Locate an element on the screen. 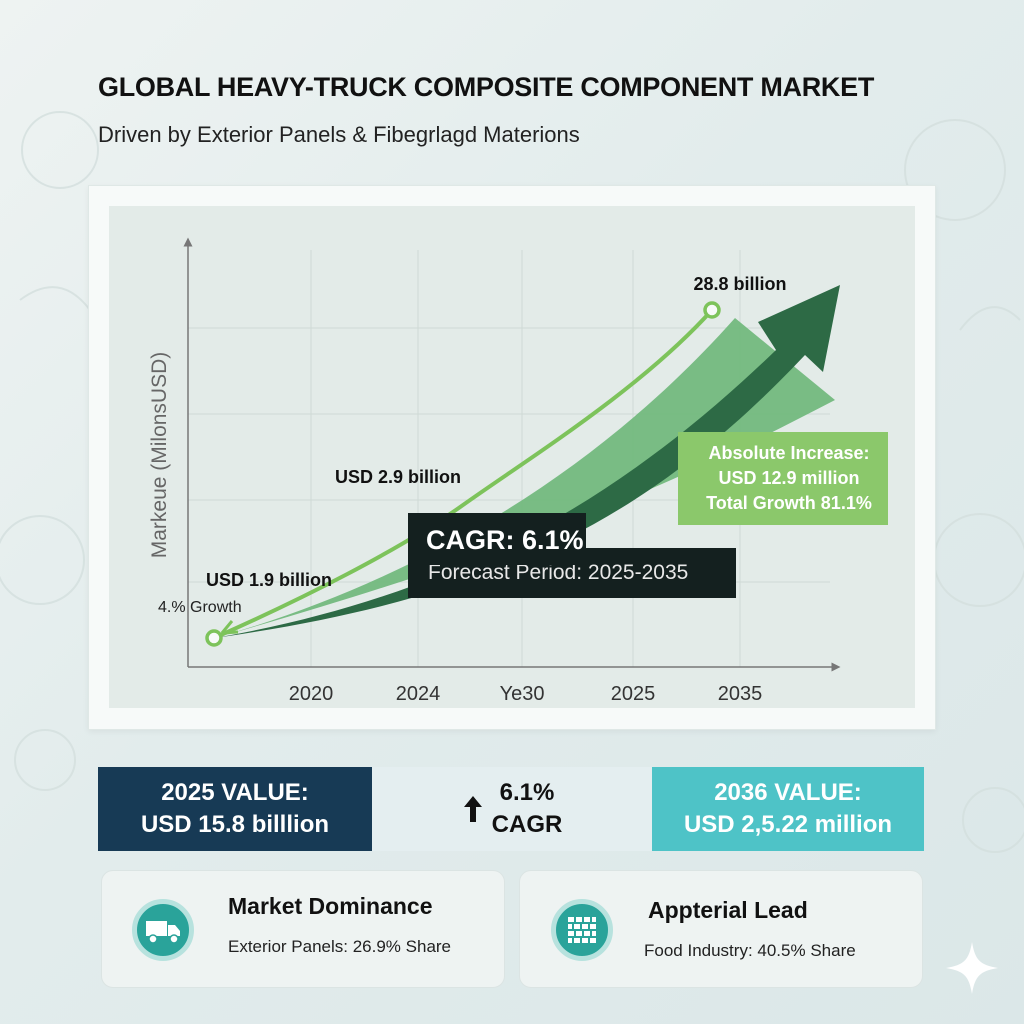  truck-icon is located at coordinates (163, 930).